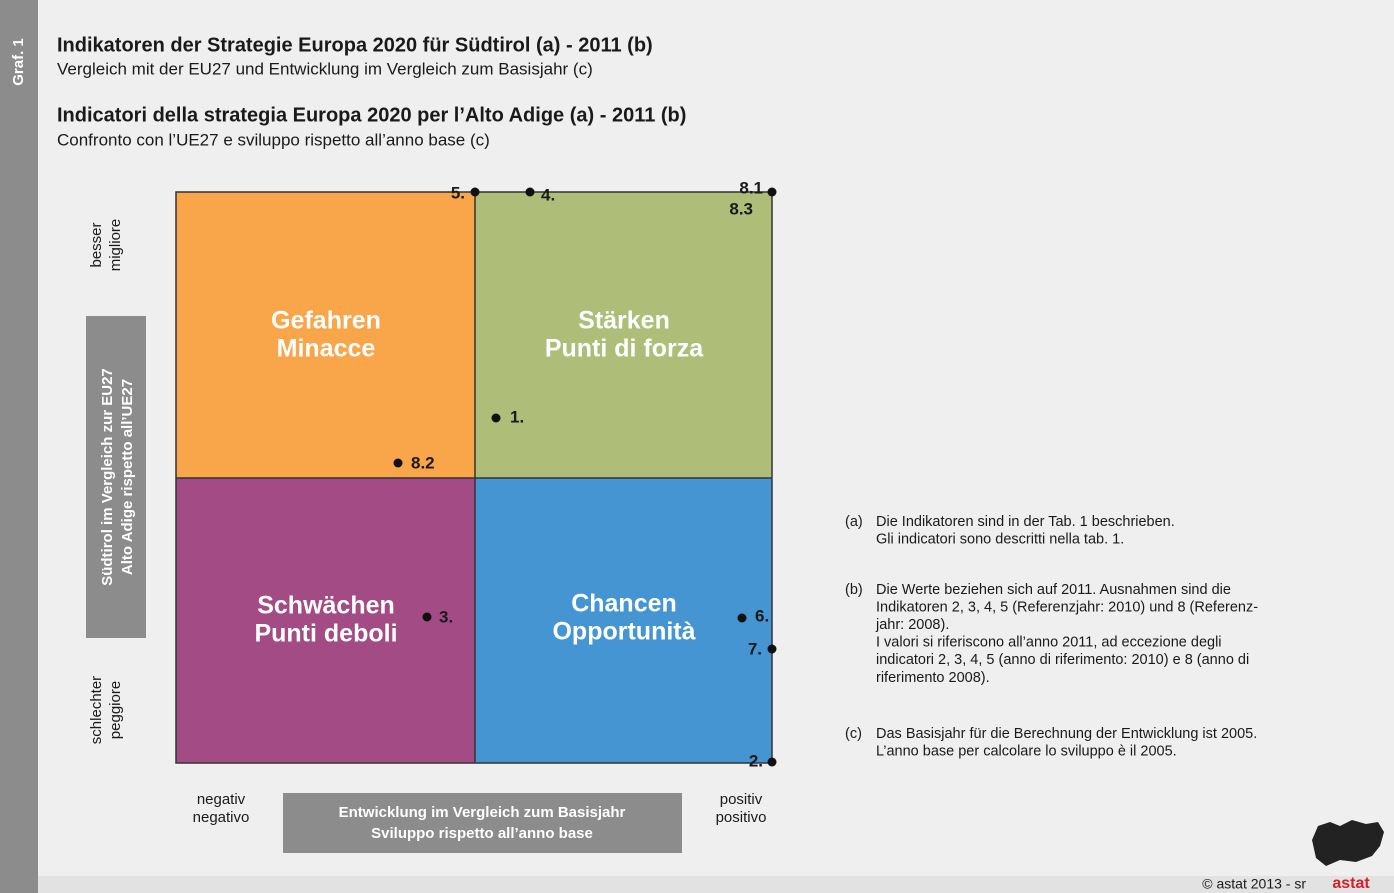 This screenshot has height=893, width=1394. Describe the element at coordinates (548, 194) in the screenshot. I see `point-label: 4.` at that location.